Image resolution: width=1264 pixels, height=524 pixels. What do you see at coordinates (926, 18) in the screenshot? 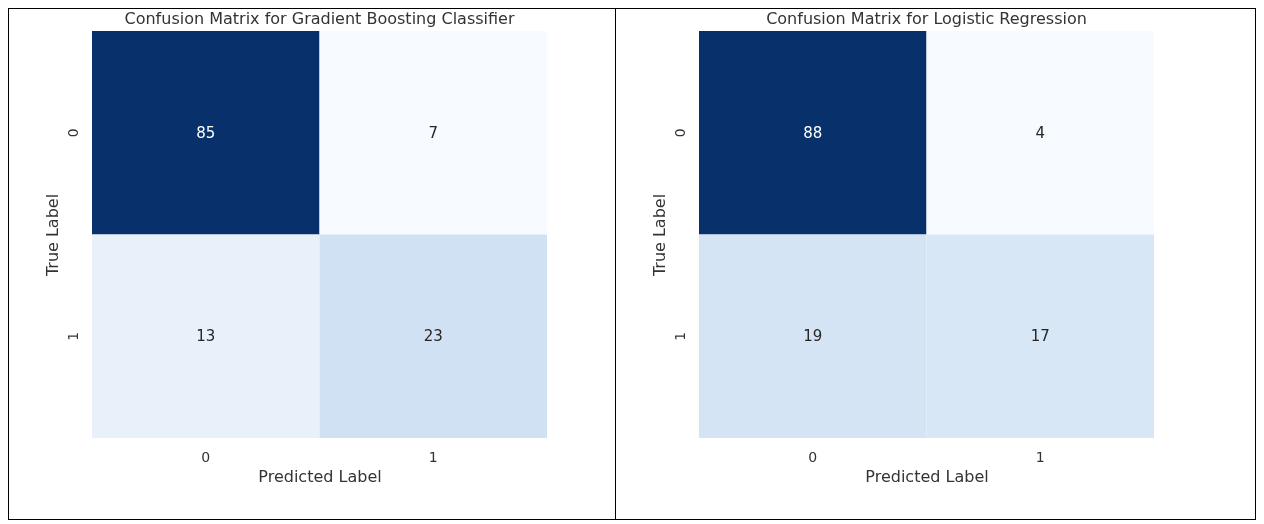
I see `chart-title: Confusion Matrix for Logistic Regression` at bounding box center [926, 18].